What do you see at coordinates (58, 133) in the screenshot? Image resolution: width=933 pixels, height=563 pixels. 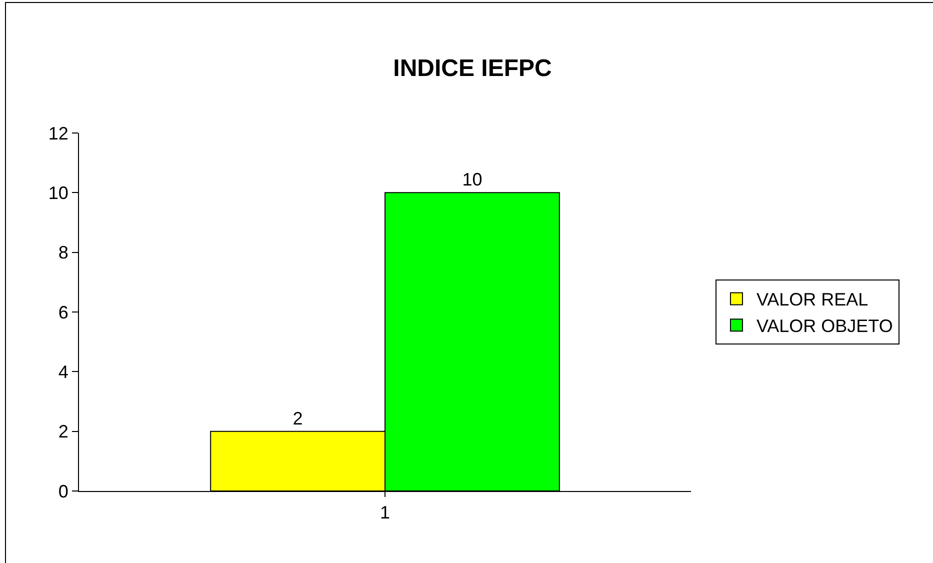 I see `y-tick-label: 12` at bounding box center [58, 133].